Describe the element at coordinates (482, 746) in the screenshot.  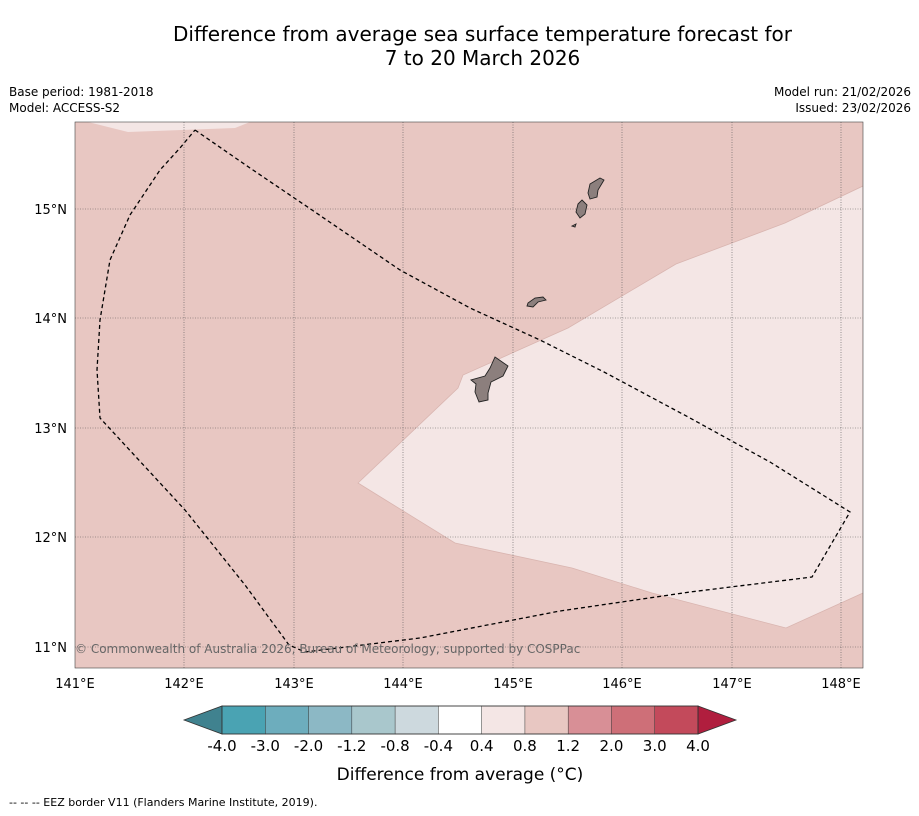
I see `colorbar-tick: 0.4` at that location.